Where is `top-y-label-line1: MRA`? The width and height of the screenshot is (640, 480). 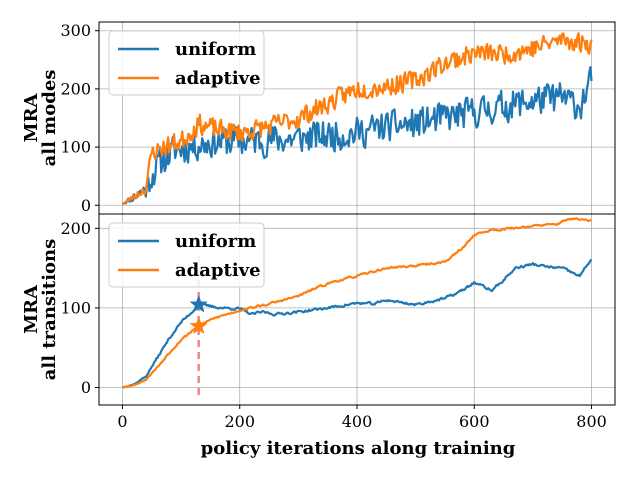 top-y-label-line1: MRA is located at coordinates (31, 118).